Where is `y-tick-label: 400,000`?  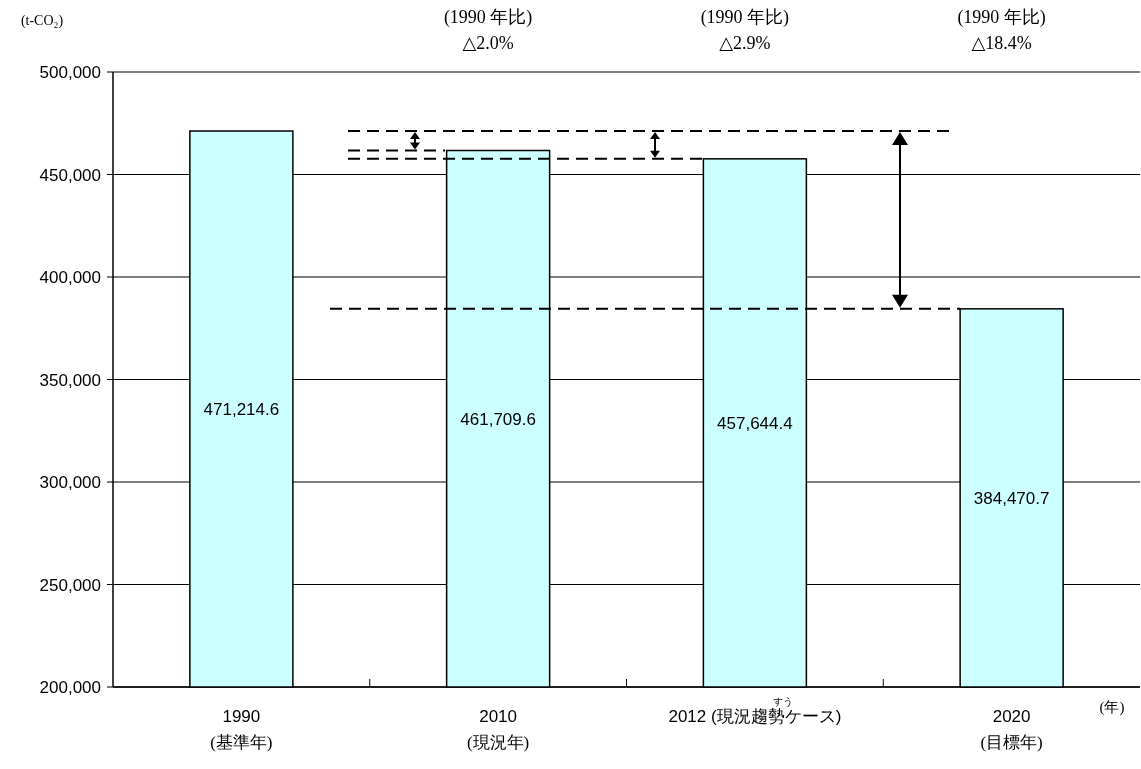 y-tick-label: 400,000 is located at coordinates (70, 277).